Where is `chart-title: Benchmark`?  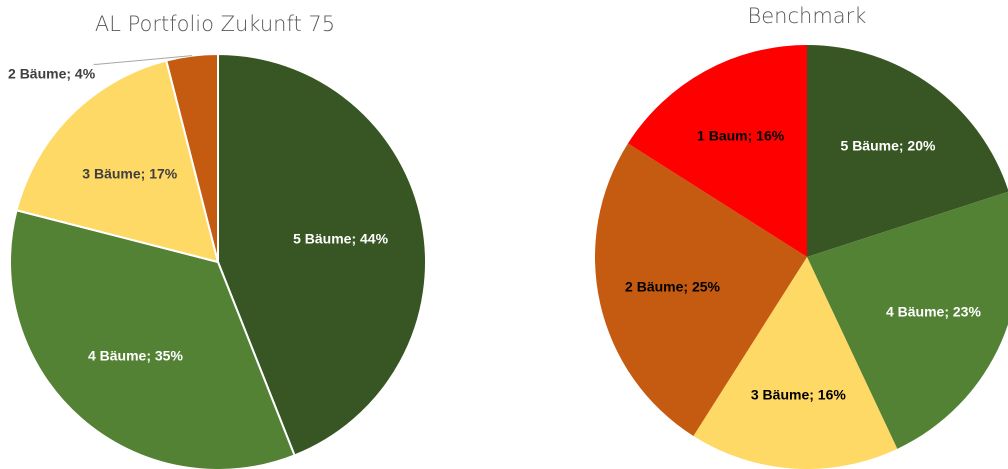 chart-title: Benchmark is located at coordinates (807, 16).